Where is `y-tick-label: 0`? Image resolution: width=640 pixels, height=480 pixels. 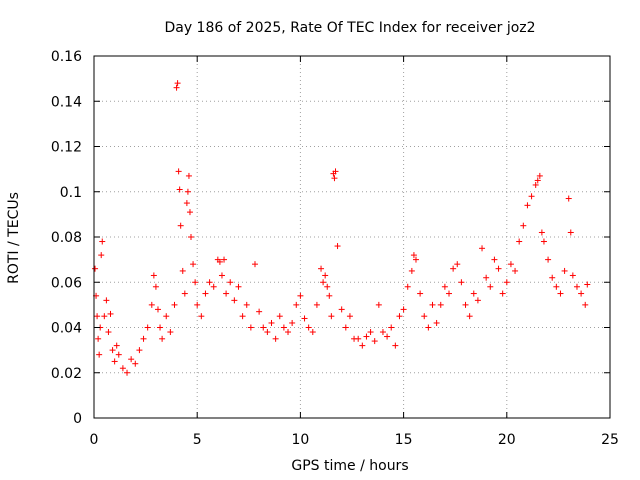
y-tick-label: 0 is located at coordinates (77, 419).